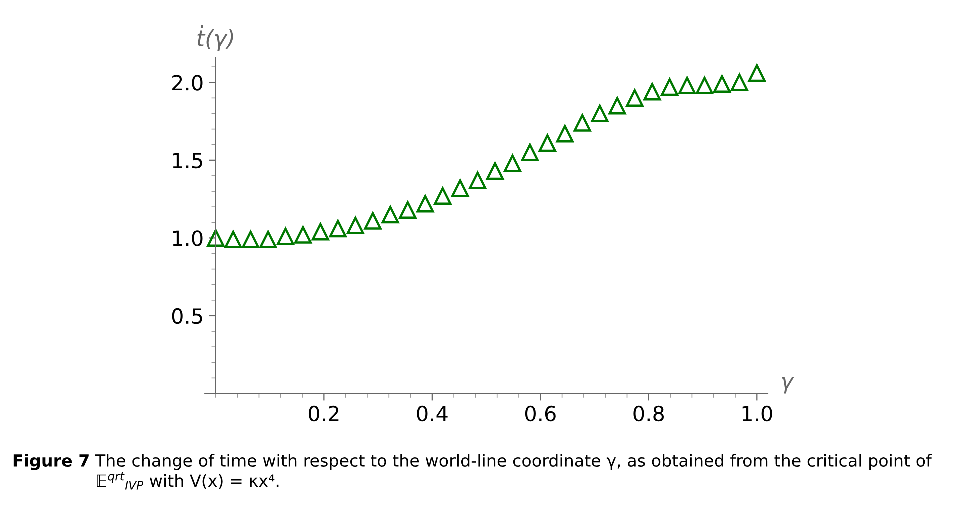 The width and height of the screenshot is (954, 525). What do you see at coordinates (540, 414) in the screenshot?
I see `x-tick-label: 0.6` at bounding box center [540, 414].